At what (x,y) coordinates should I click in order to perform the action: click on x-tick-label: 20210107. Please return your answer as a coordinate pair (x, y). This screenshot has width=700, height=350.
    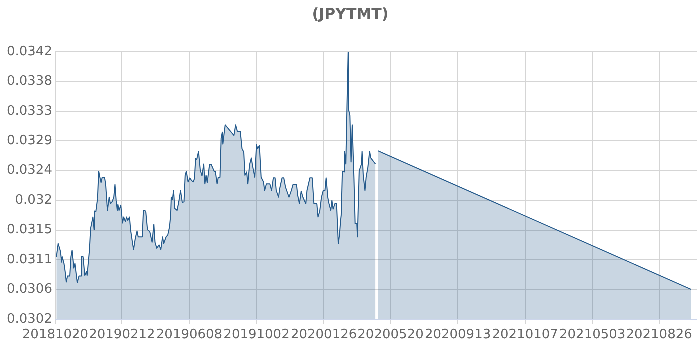
    Looking at the image, I should click on (525, 335).